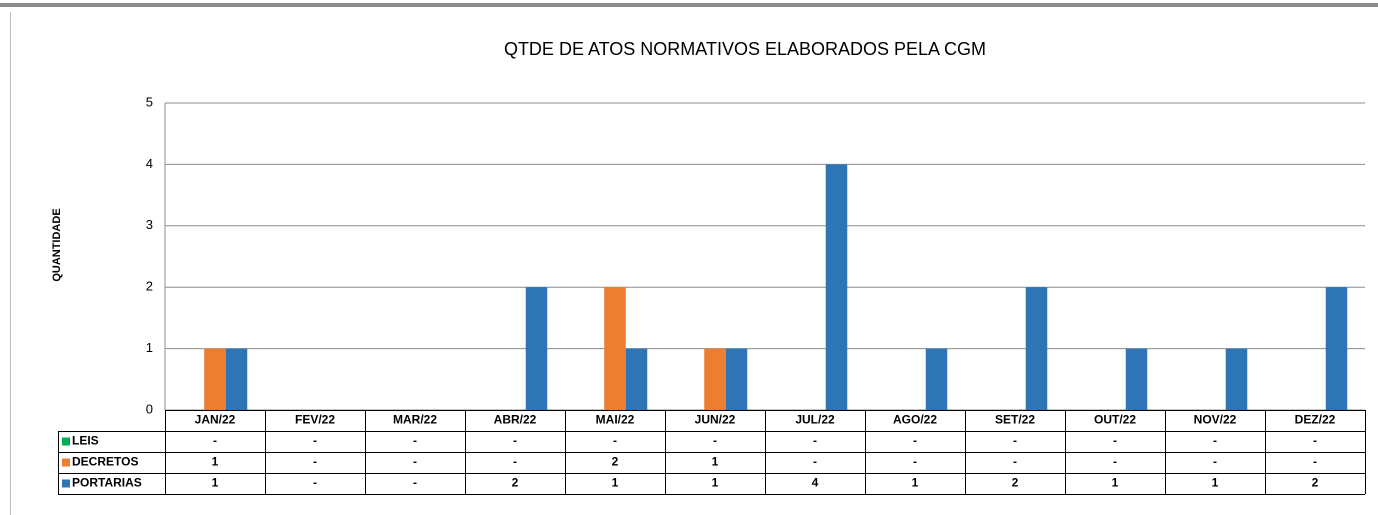  I want to click on x-tick-label: SET/22, so click(1015, 420).